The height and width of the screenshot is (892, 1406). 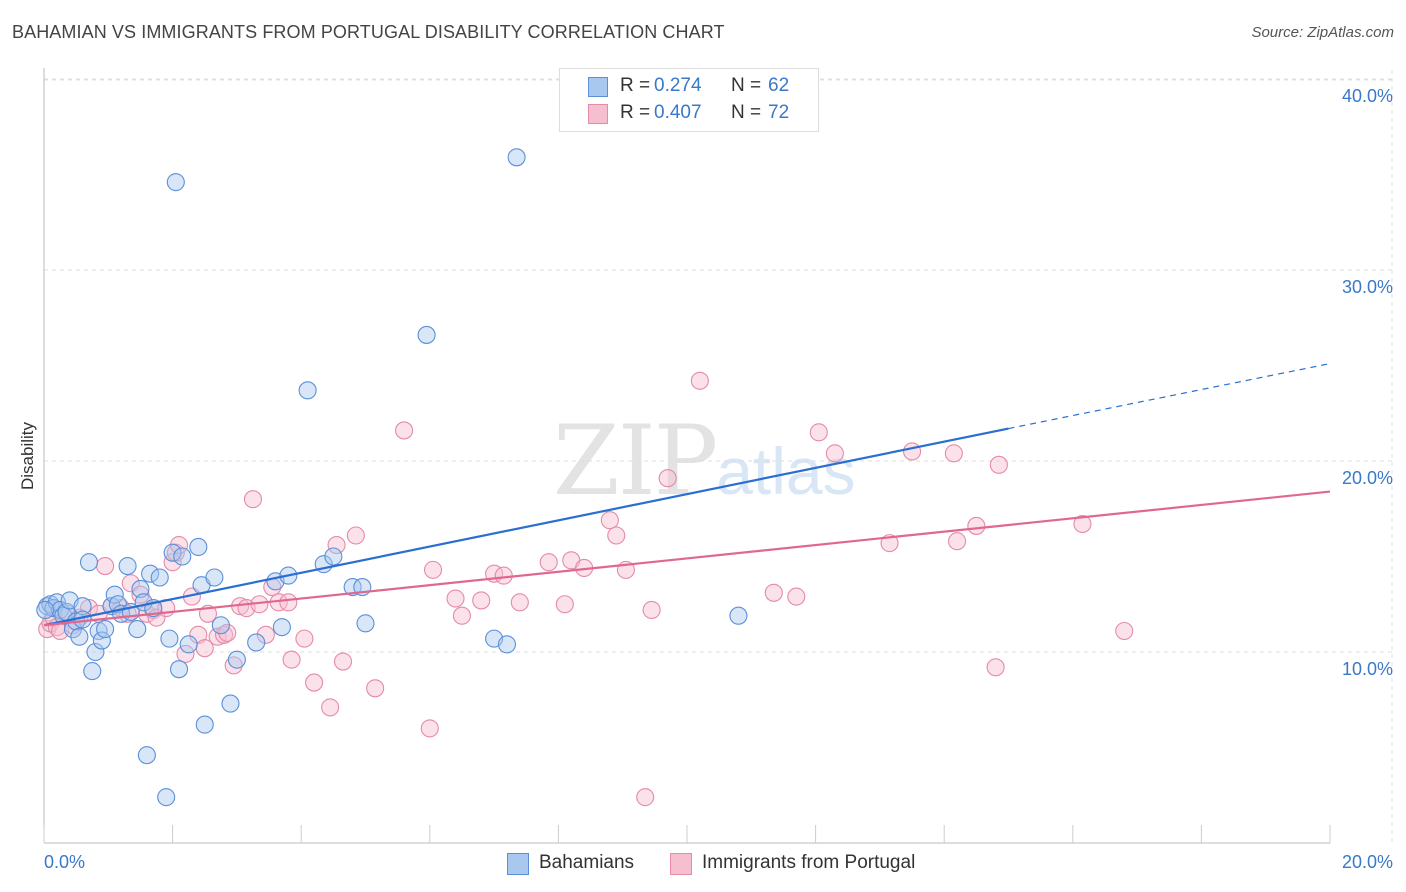 What do you see at coordinates (1367, 862) in the screenshot?
I see `x-tick-label-max: 20.0%` at bounding box center [1367, 862].